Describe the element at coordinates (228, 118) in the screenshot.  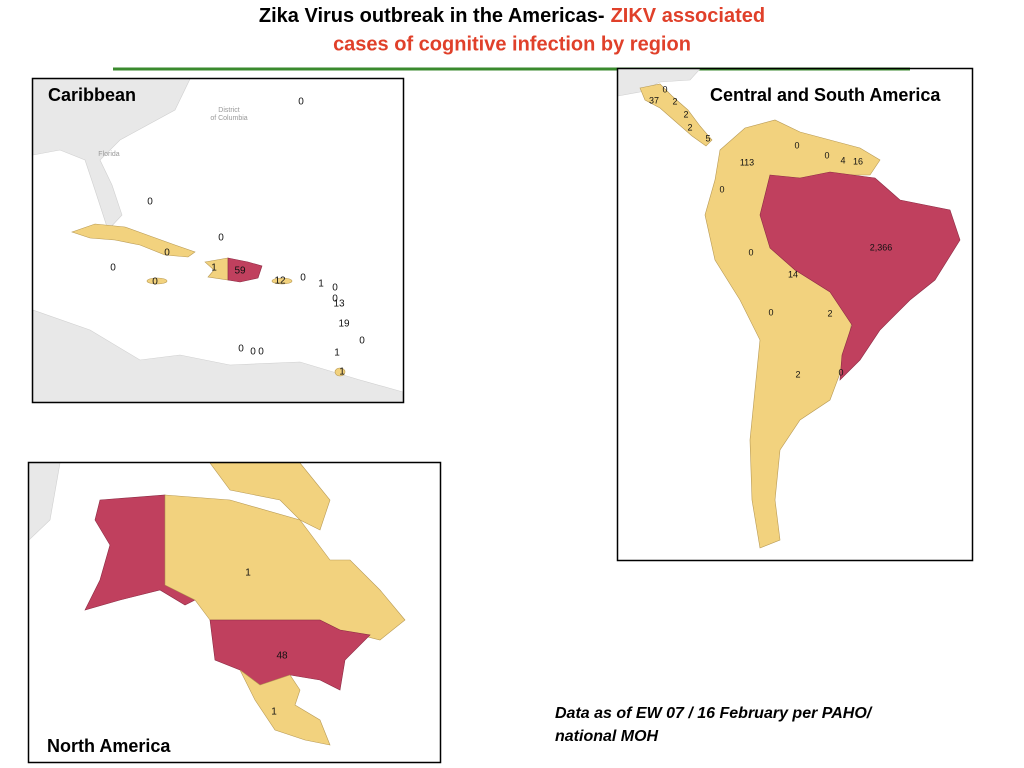
I see `place-label: of Columbia` at that location.